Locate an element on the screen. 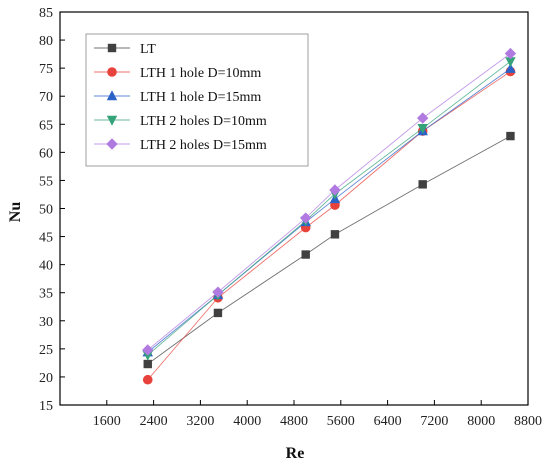  y-tick-label: 75 is located at coordinates (46, 69).